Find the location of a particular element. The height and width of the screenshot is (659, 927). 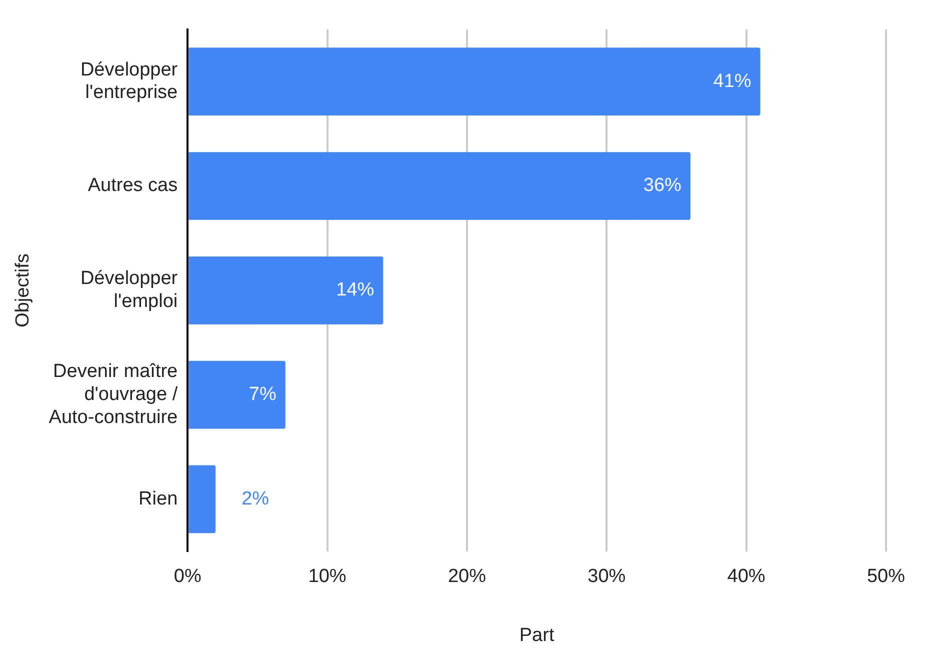

data-label: 14% is located at coordinates (355, 290).